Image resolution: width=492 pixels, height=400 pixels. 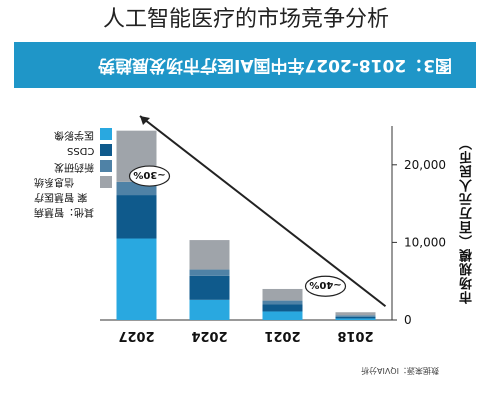 I want to click on legend-label: 新药研发, so click(x=74, y=166).